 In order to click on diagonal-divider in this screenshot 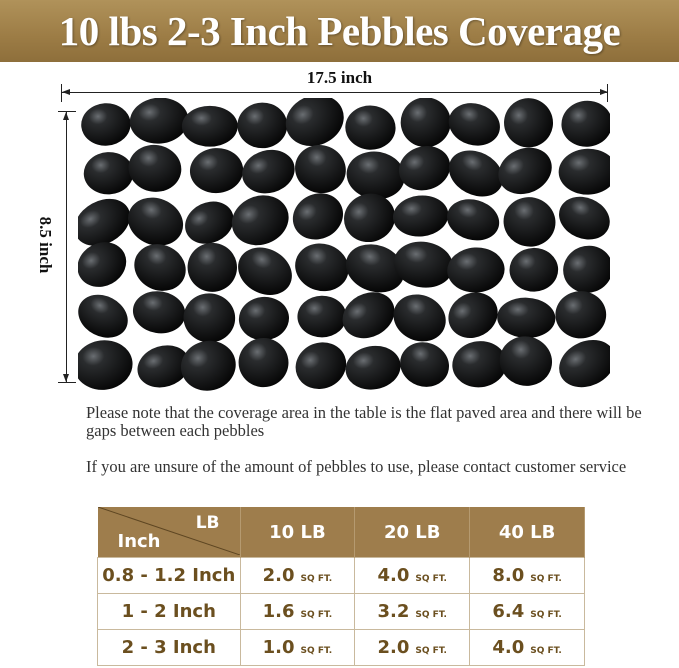, I will do `click(168, 531)`.